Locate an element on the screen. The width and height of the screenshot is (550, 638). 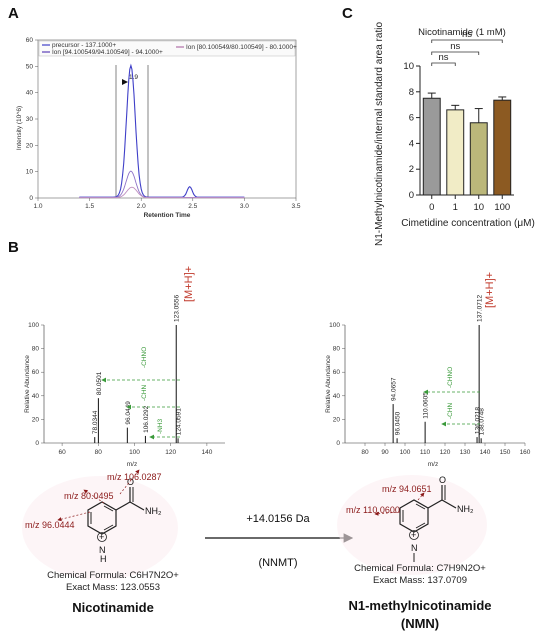
spectrum-right-y-tick-label: 40 is located at coordinates (337, 396).